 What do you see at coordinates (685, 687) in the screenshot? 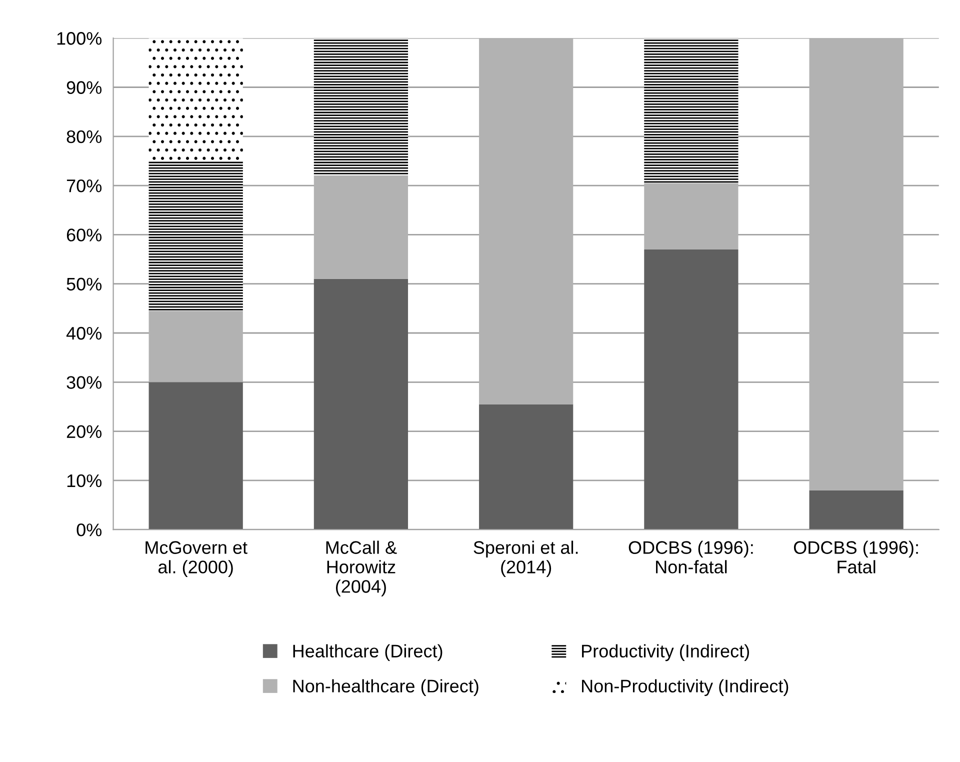
I see `legend-label: Non-Productivity (Indirect)` at bounding box center [685, 687].